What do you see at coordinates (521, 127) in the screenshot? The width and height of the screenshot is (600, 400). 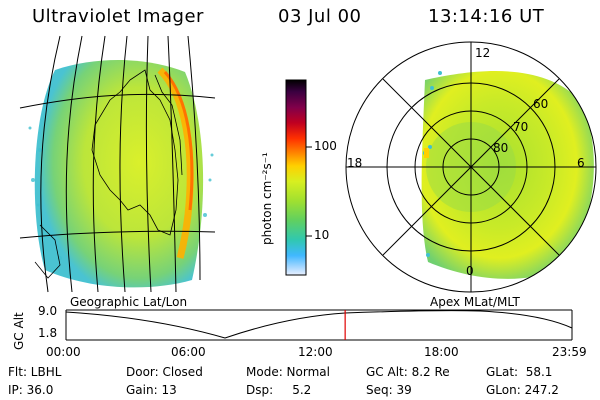 I see `lat-label-70: 70` at bounding box center [521, 127].